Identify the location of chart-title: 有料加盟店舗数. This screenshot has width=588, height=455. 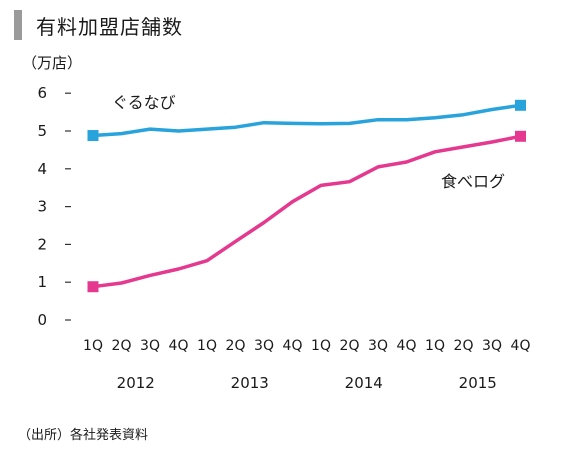
(109, 26).